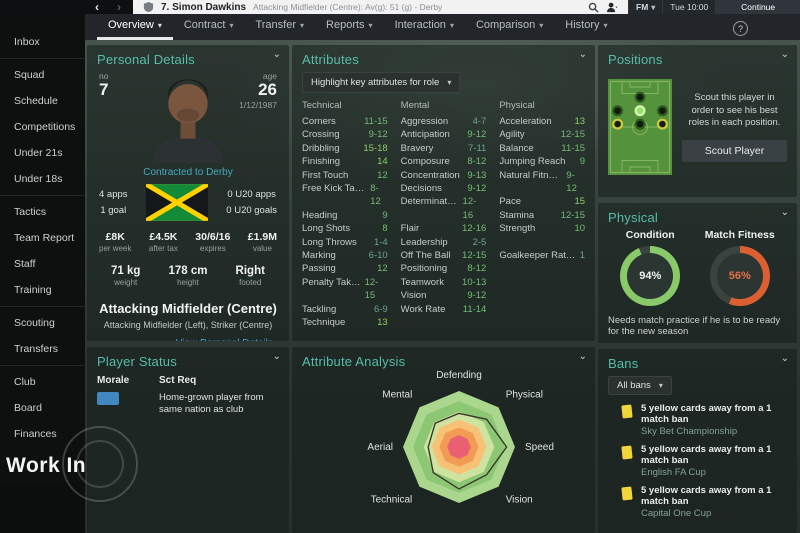 This screenshot has width=800, height=533. What do you see at coordinates (740, 28) in the screenshot?
I see `help-icon: ?` at bounding box center [740, 28].